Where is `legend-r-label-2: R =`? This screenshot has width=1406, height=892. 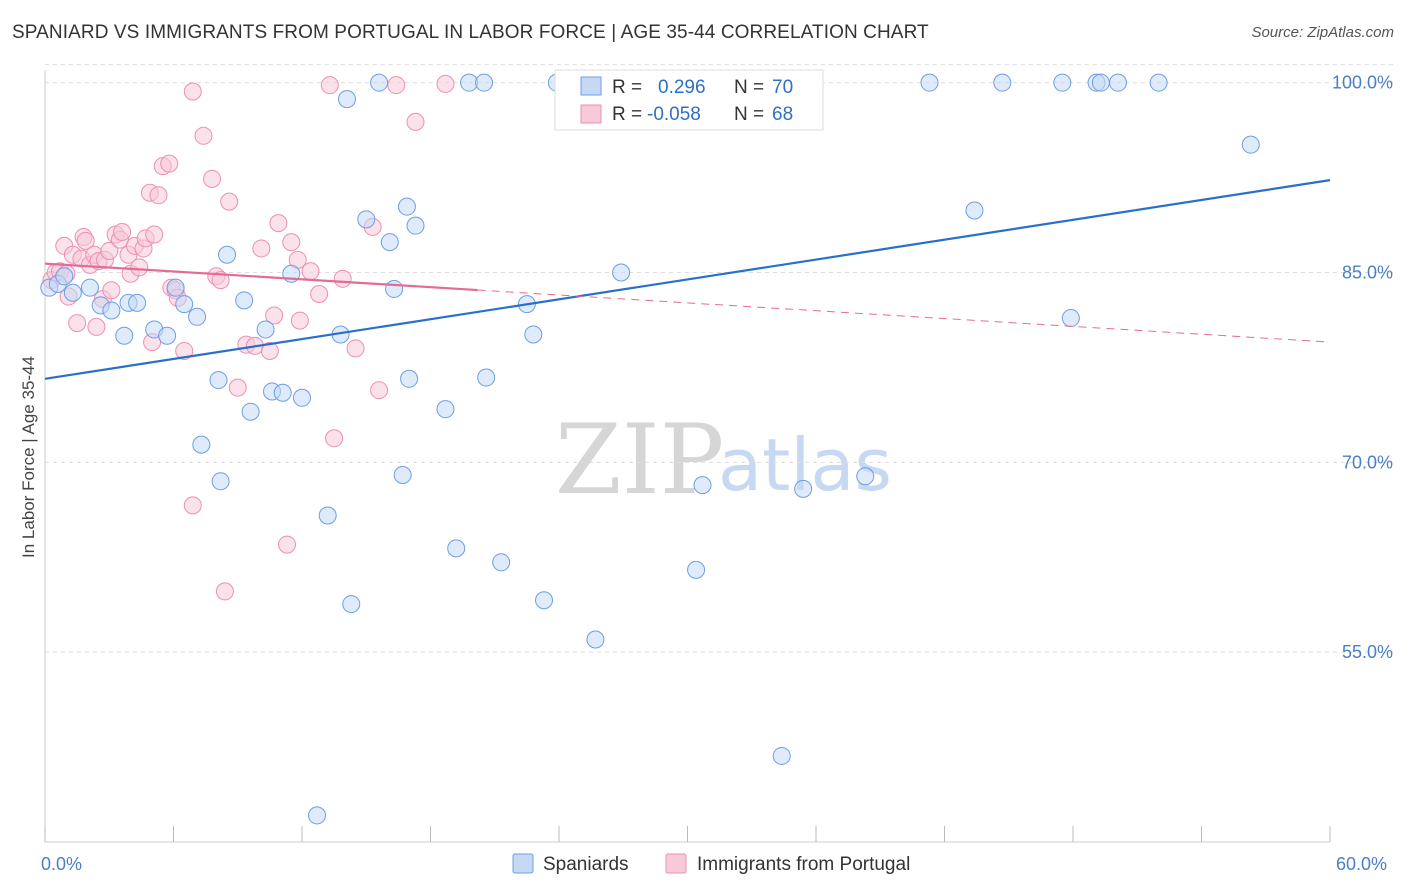
legend-r-label-2: R = is located at coordinates (627, 114).